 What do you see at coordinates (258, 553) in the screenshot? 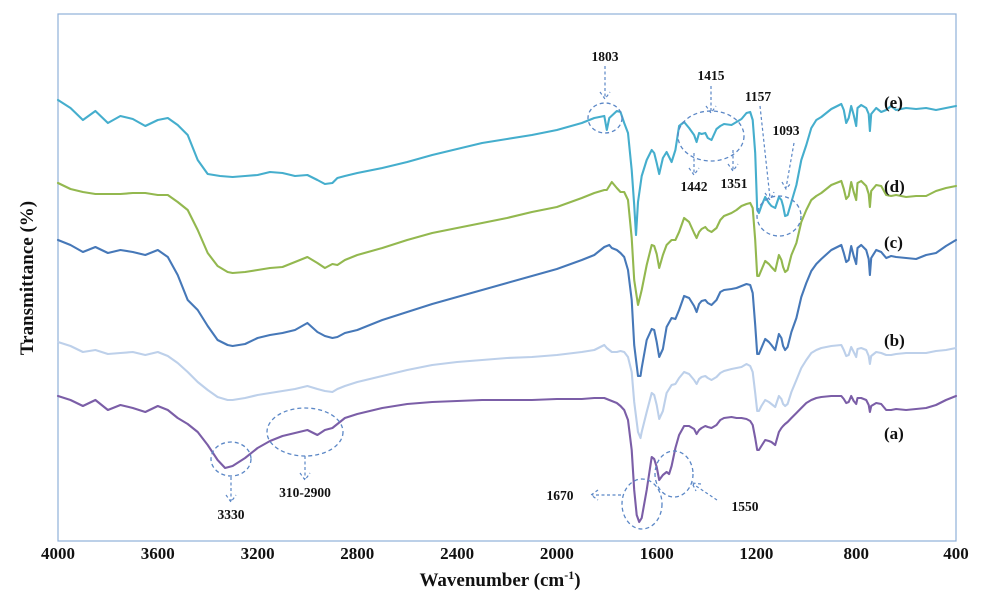
I see `x-tick-label-3200: 3200` at bounding box center [258, 553].